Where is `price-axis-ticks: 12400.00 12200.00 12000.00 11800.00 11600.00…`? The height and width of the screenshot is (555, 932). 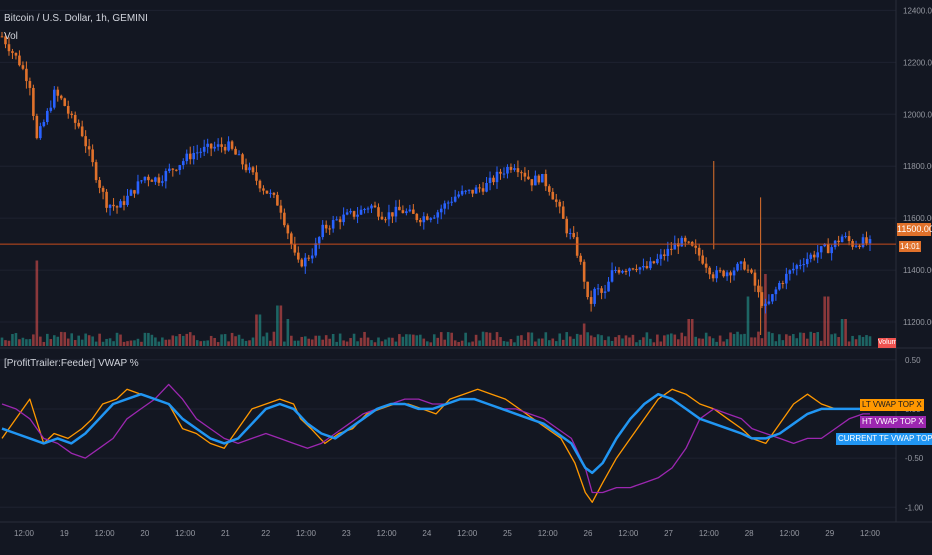
price-axis-ticks: 12400.00 12200.00 12000.00 11800.00 11600.00… is located at coordinates (917, 166).